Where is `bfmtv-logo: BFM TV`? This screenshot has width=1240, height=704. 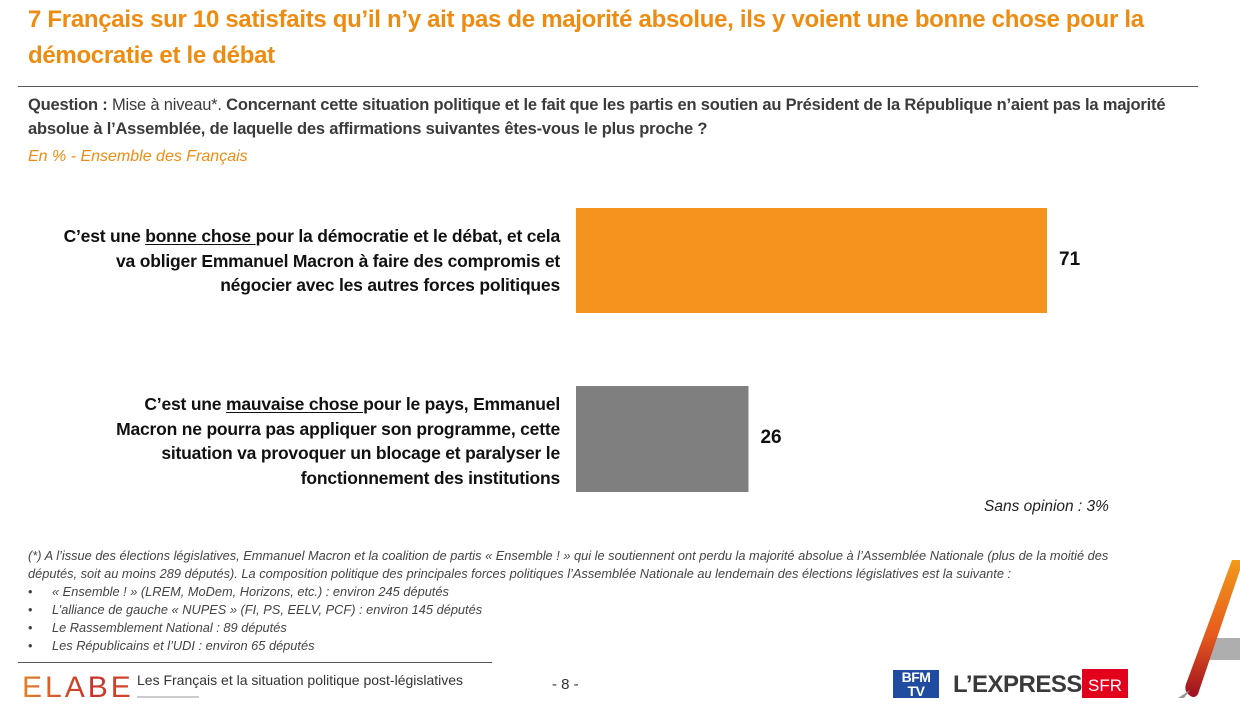 bfmtv-logo: BFM TV is located at coordinates (916, 684).